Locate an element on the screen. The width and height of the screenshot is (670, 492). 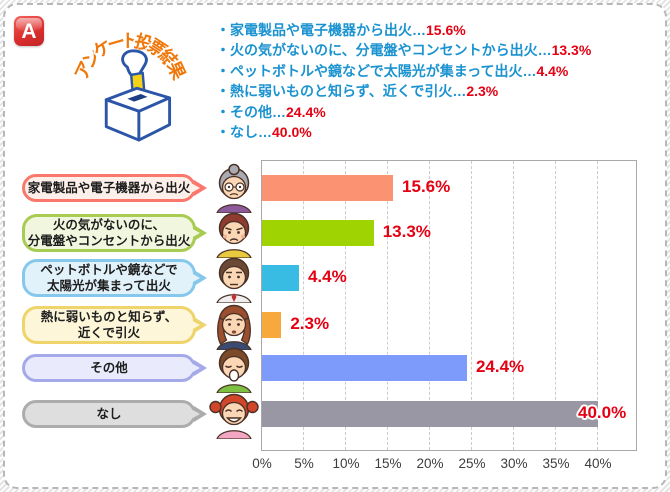
legend-label: 熱に弱いものと知らず、近くで引火 is located at coordinates (341, 91).